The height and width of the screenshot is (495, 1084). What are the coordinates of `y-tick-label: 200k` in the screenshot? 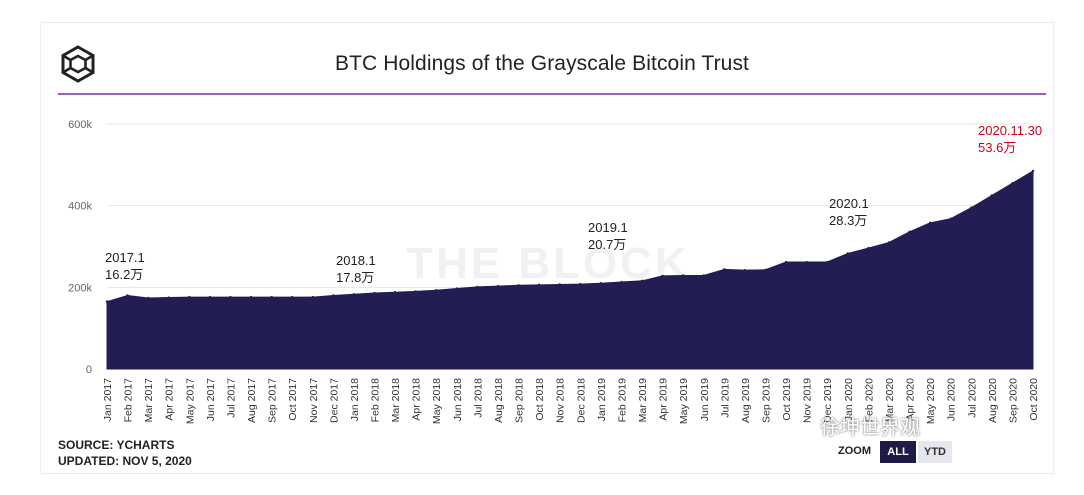 It's located at (80, 288).